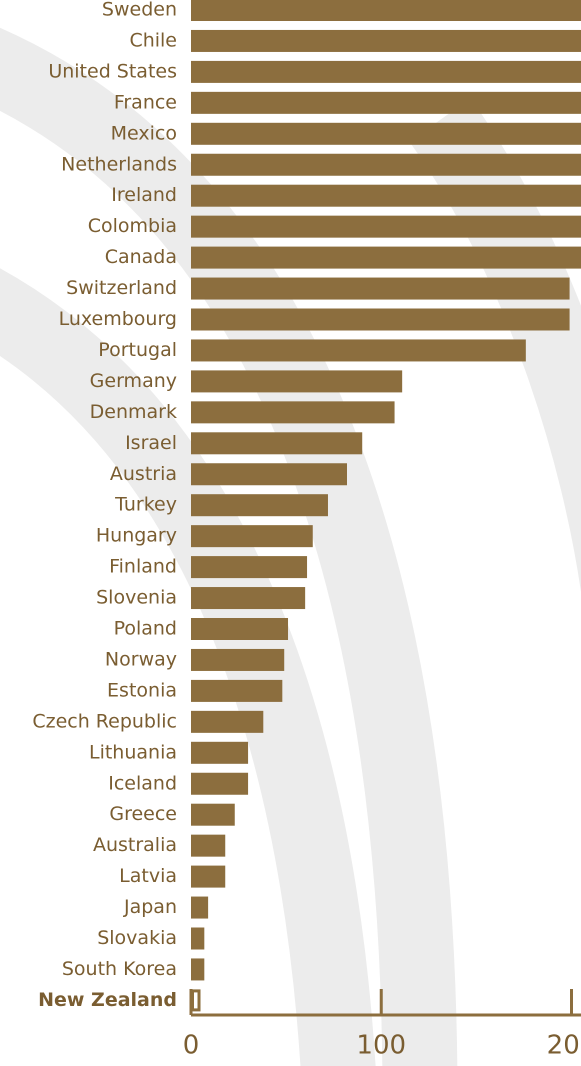 Image resolution: width=581 pixels, height=1066 pixels. What do you see at coordinates (136, 598) in the screenshot?
I see `category-label: Slovenia` at bounding box center [136, 598].